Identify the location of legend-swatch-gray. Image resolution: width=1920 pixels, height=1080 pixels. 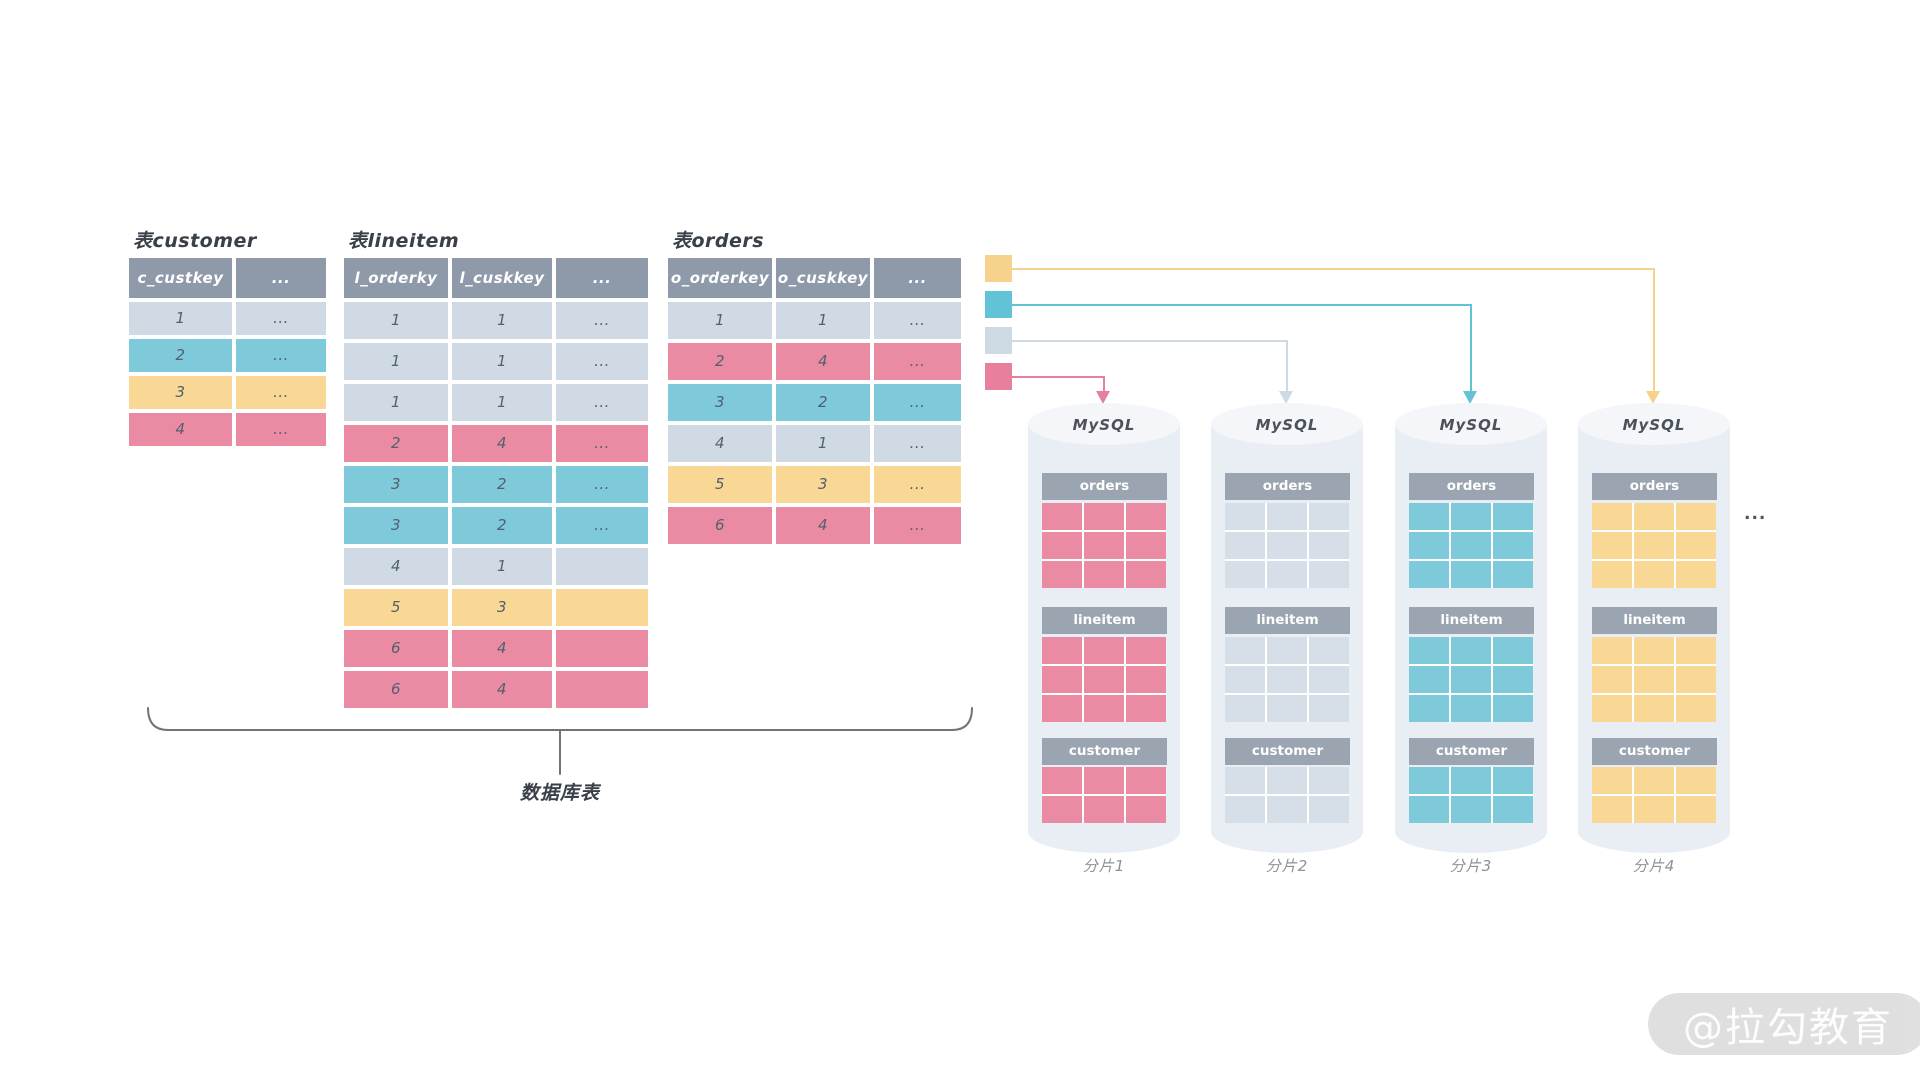
(998, 340).